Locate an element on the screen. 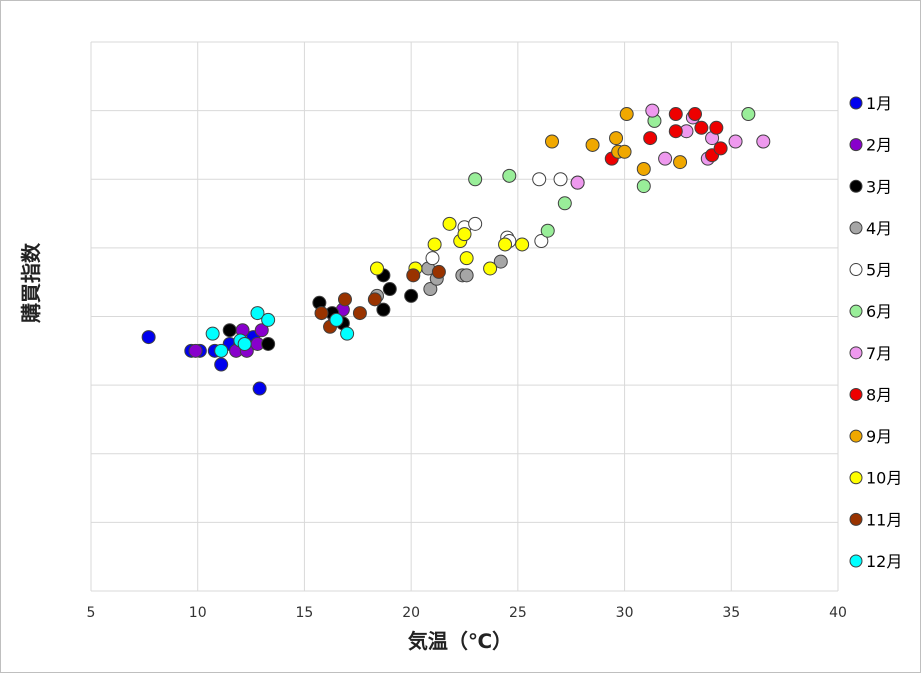  x-axis-title: 気温（℃） is located at coordinates (460, 641).